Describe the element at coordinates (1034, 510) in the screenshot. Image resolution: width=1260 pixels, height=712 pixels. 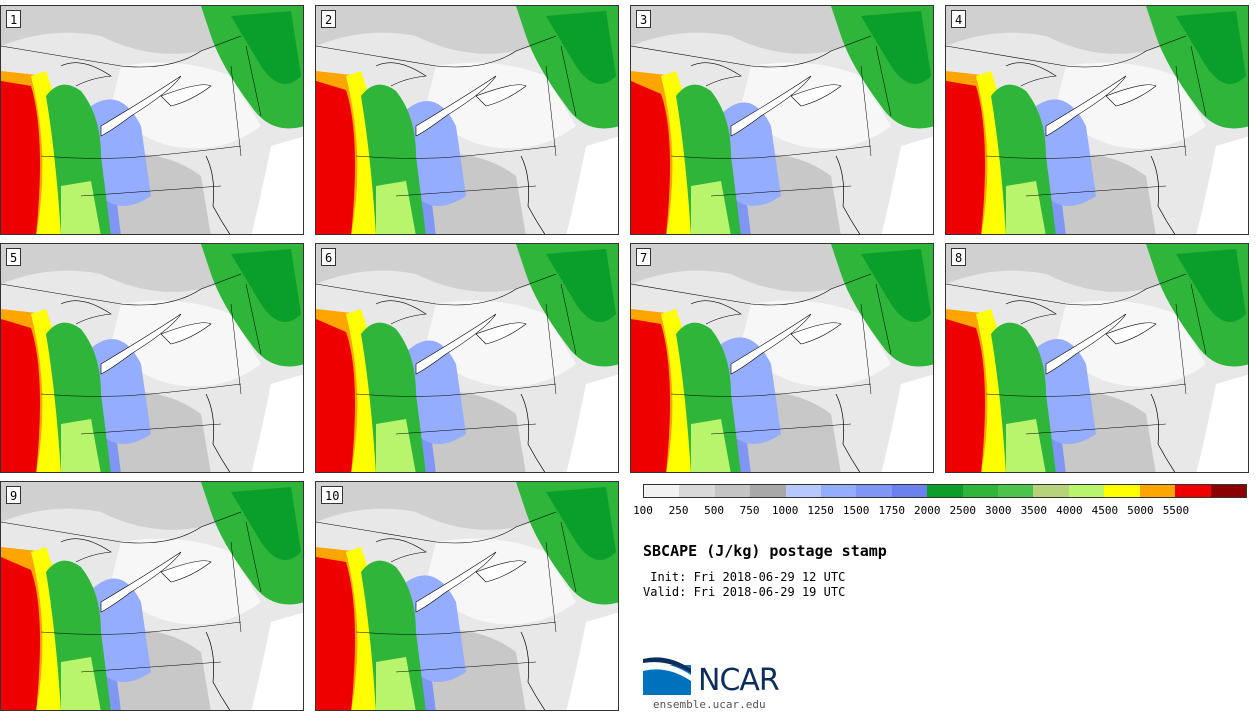
I see `colorbar-tick-label: 3500` at that location.